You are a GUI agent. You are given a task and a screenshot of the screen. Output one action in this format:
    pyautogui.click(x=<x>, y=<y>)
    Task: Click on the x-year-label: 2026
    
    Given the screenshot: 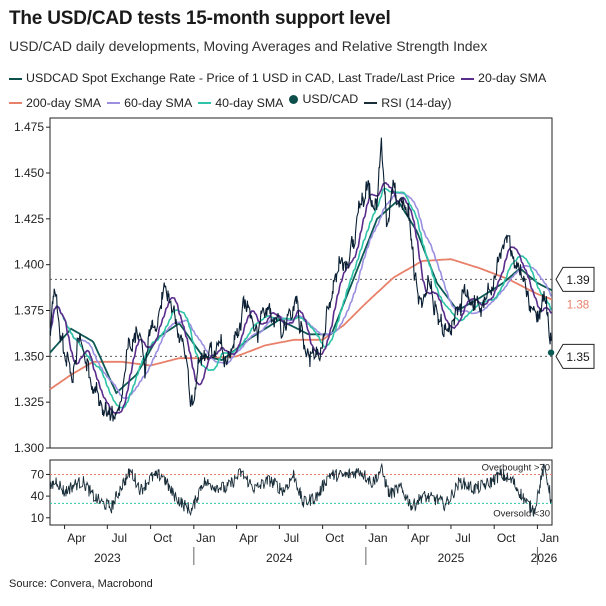 What is the action you would take?
    pyautogui.click(x=544, y=558)
    